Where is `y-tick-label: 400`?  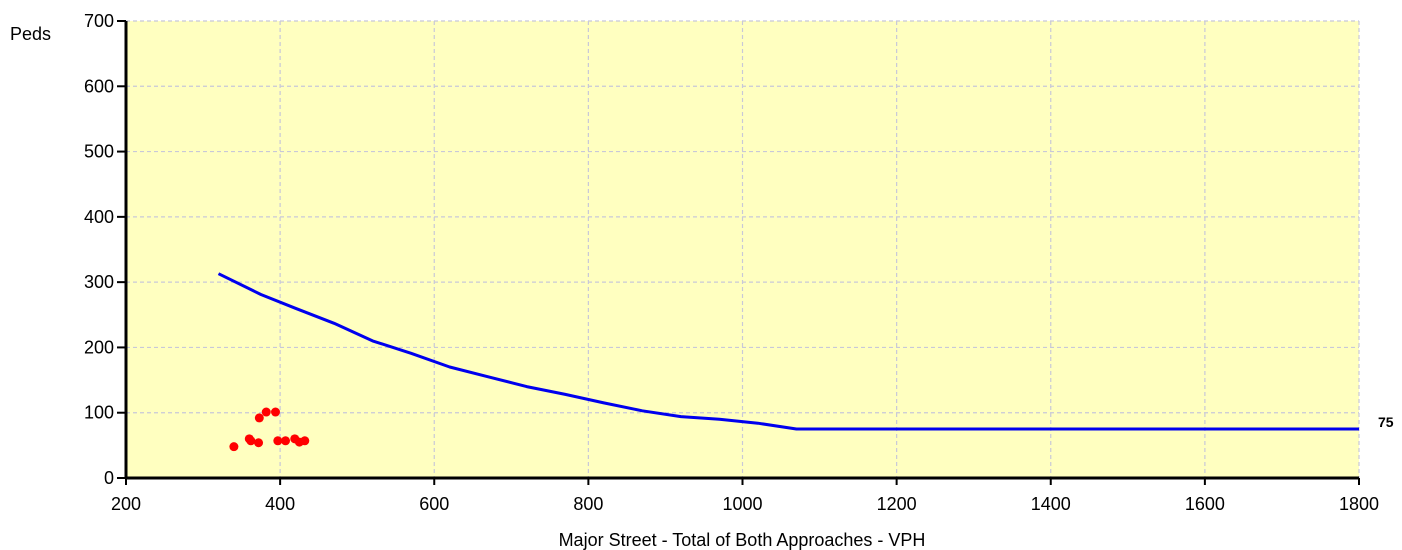
y-tick-label: 400 is located at coordinates (99, 217).